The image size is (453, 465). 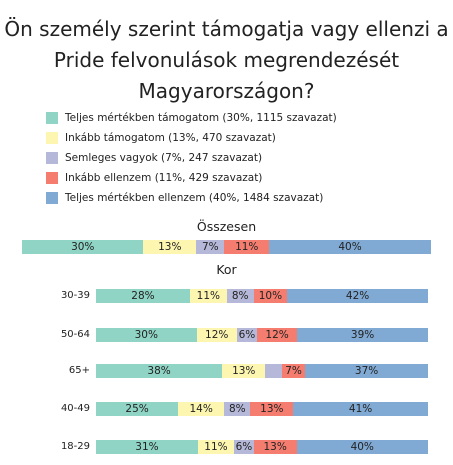 I want to click on category-label: 18-29, so click(x=75, y=446).